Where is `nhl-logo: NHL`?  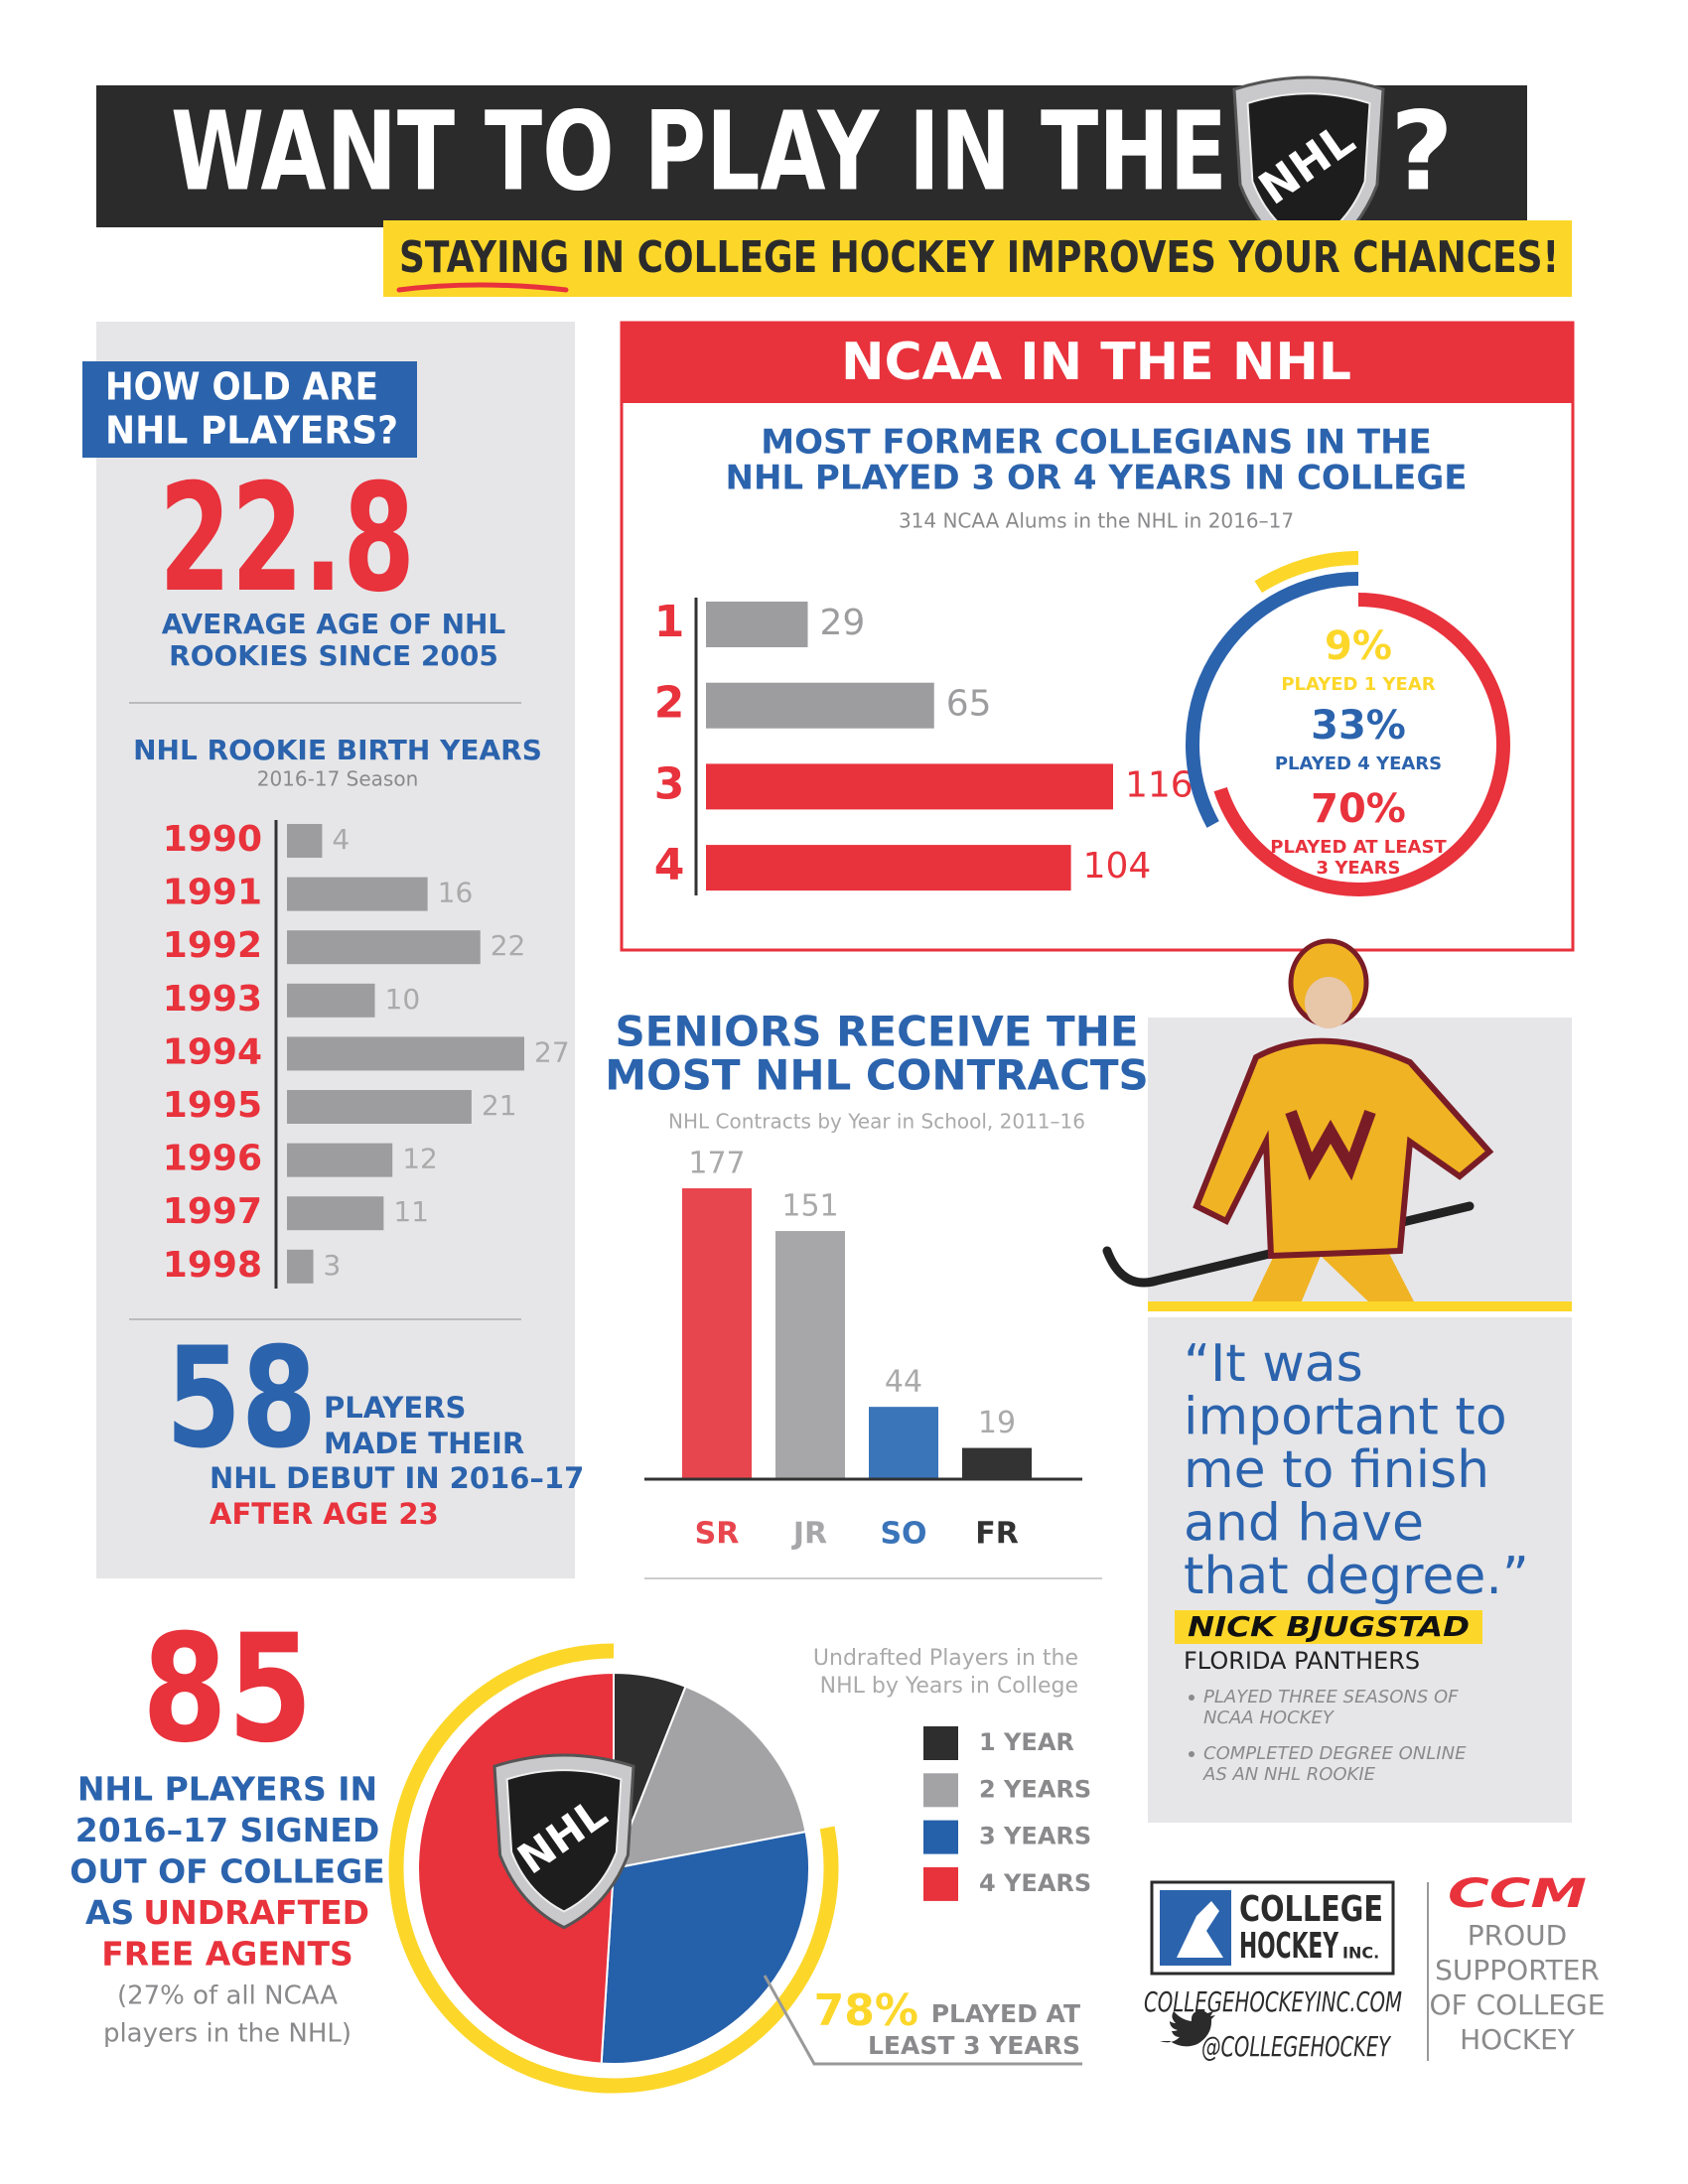
nhl-logo: NHL is located at coordinates (1308, 169).